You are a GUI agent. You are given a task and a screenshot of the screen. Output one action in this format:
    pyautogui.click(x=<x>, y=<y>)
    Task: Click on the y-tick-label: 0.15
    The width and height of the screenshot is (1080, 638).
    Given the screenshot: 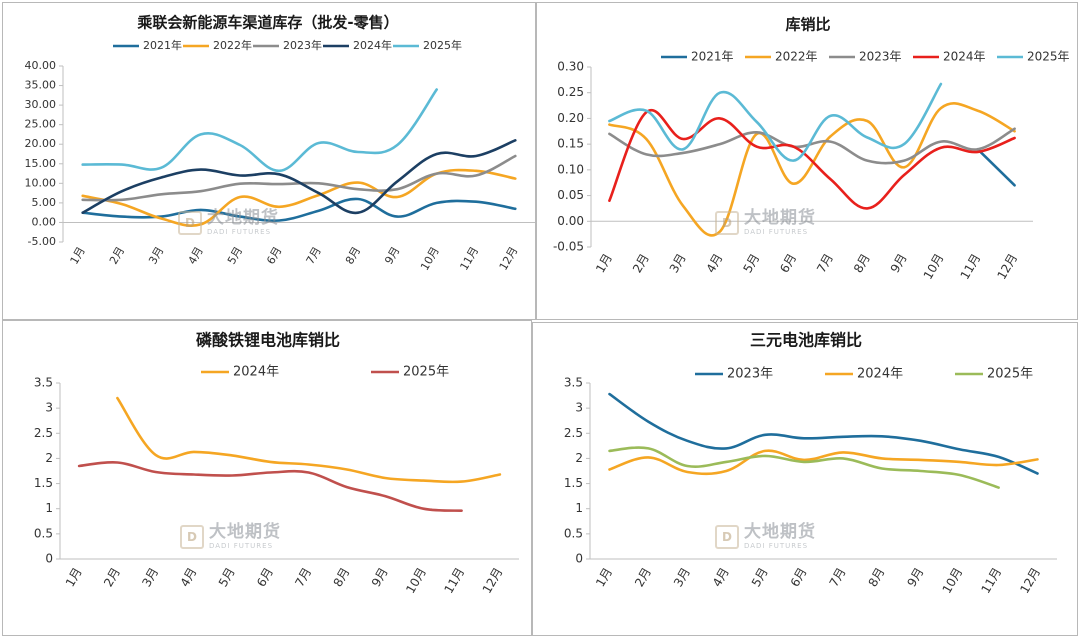 What is the action you would take?
    pyautogui.click(x=570, y=144)
    